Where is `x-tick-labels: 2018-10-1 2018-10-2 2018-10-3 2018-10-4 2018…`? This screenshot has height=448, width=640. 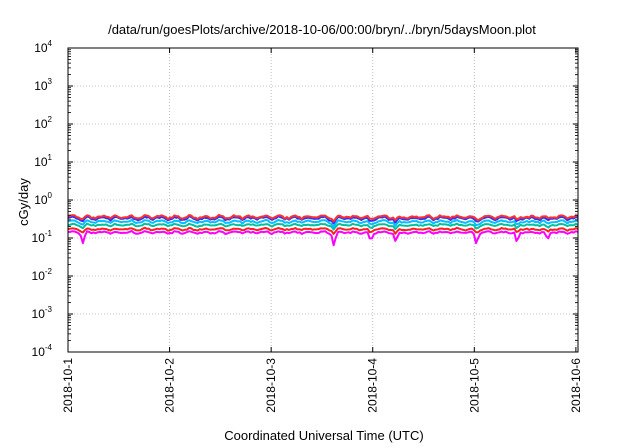 x-tick-labels: 2018-10-1 2018-10-2 2018-10-3 2018-10-4 2018… is located at coordinates (322, 385).